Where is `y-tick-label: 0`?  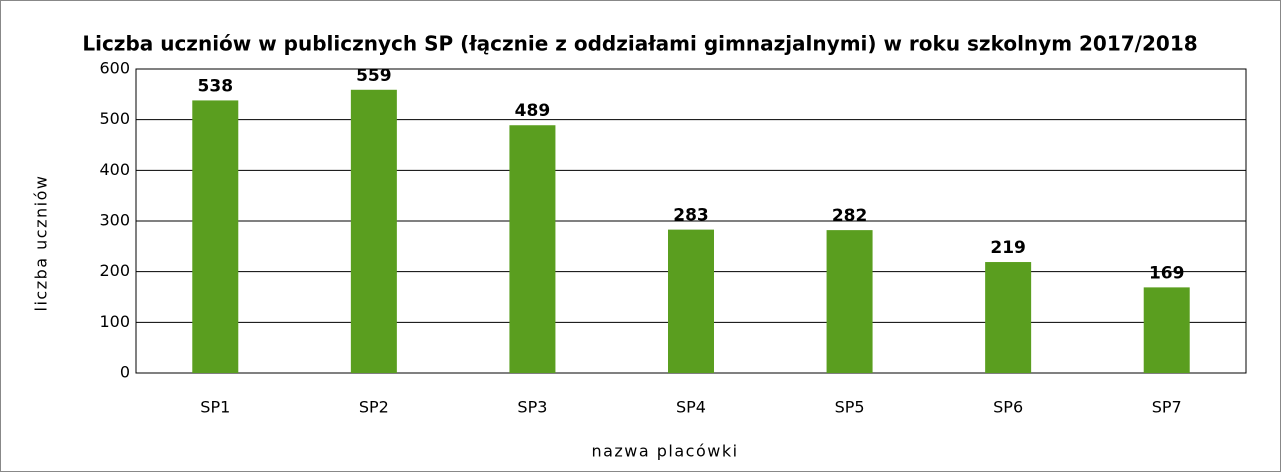 y-tick-label: 0 is located at coordinates (125, 372).